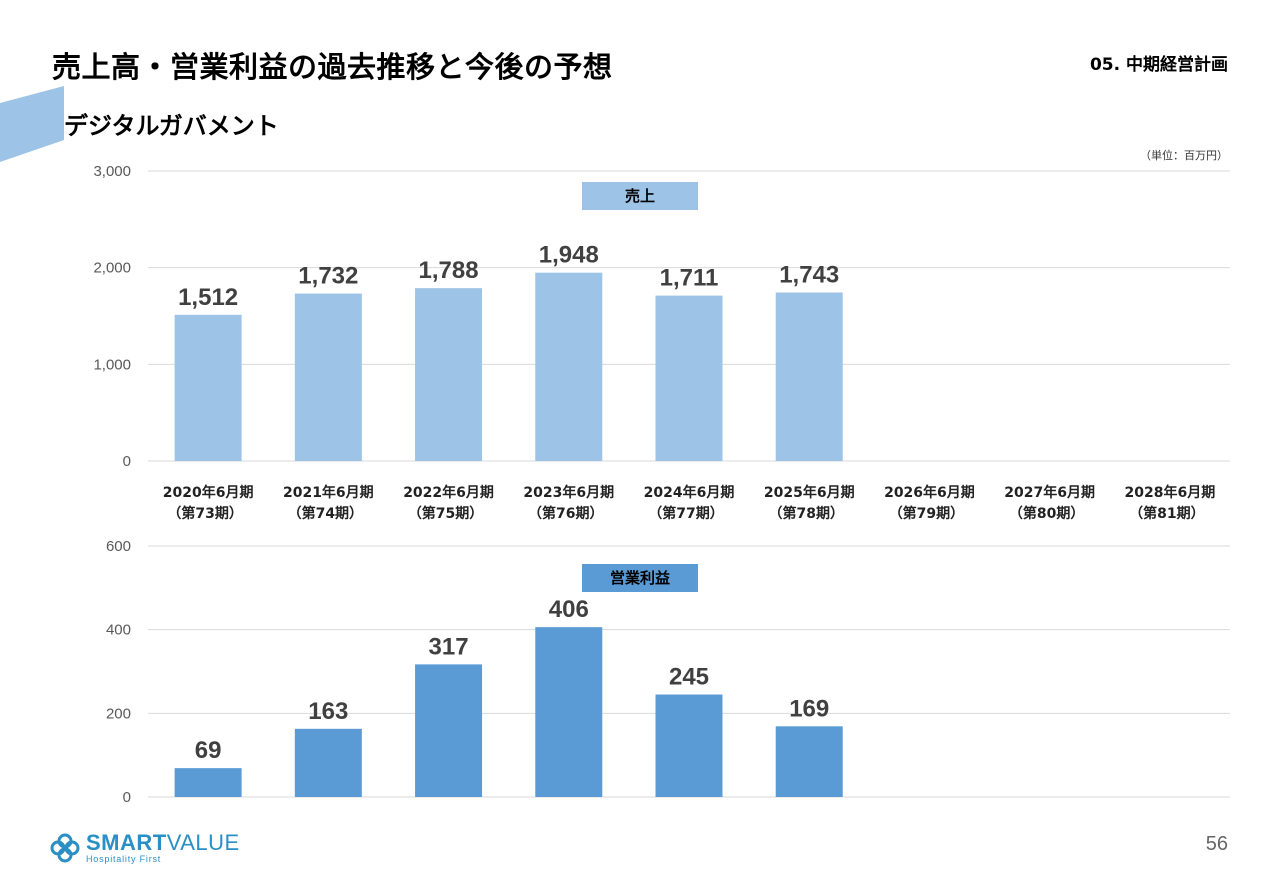 The height and width of the screenshot is (886, 1280). I want to click on x-category-label: 2025年6月期, so click(809, 492).